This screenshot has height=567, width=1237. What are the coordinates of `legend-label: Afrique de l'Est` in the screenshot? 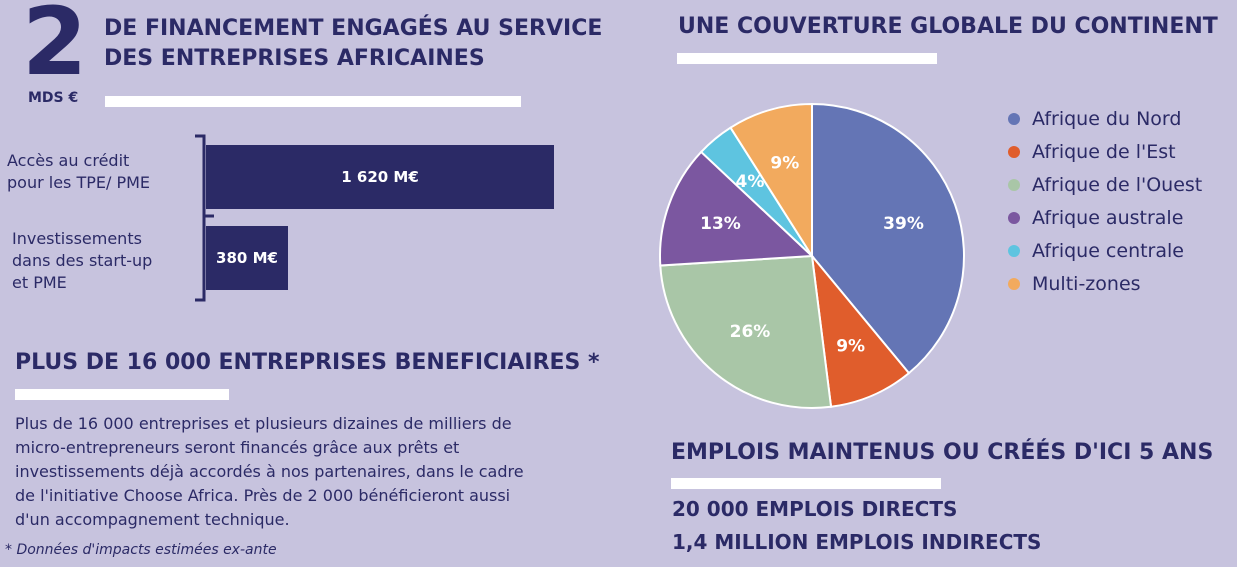 It's located at (1104, 151).